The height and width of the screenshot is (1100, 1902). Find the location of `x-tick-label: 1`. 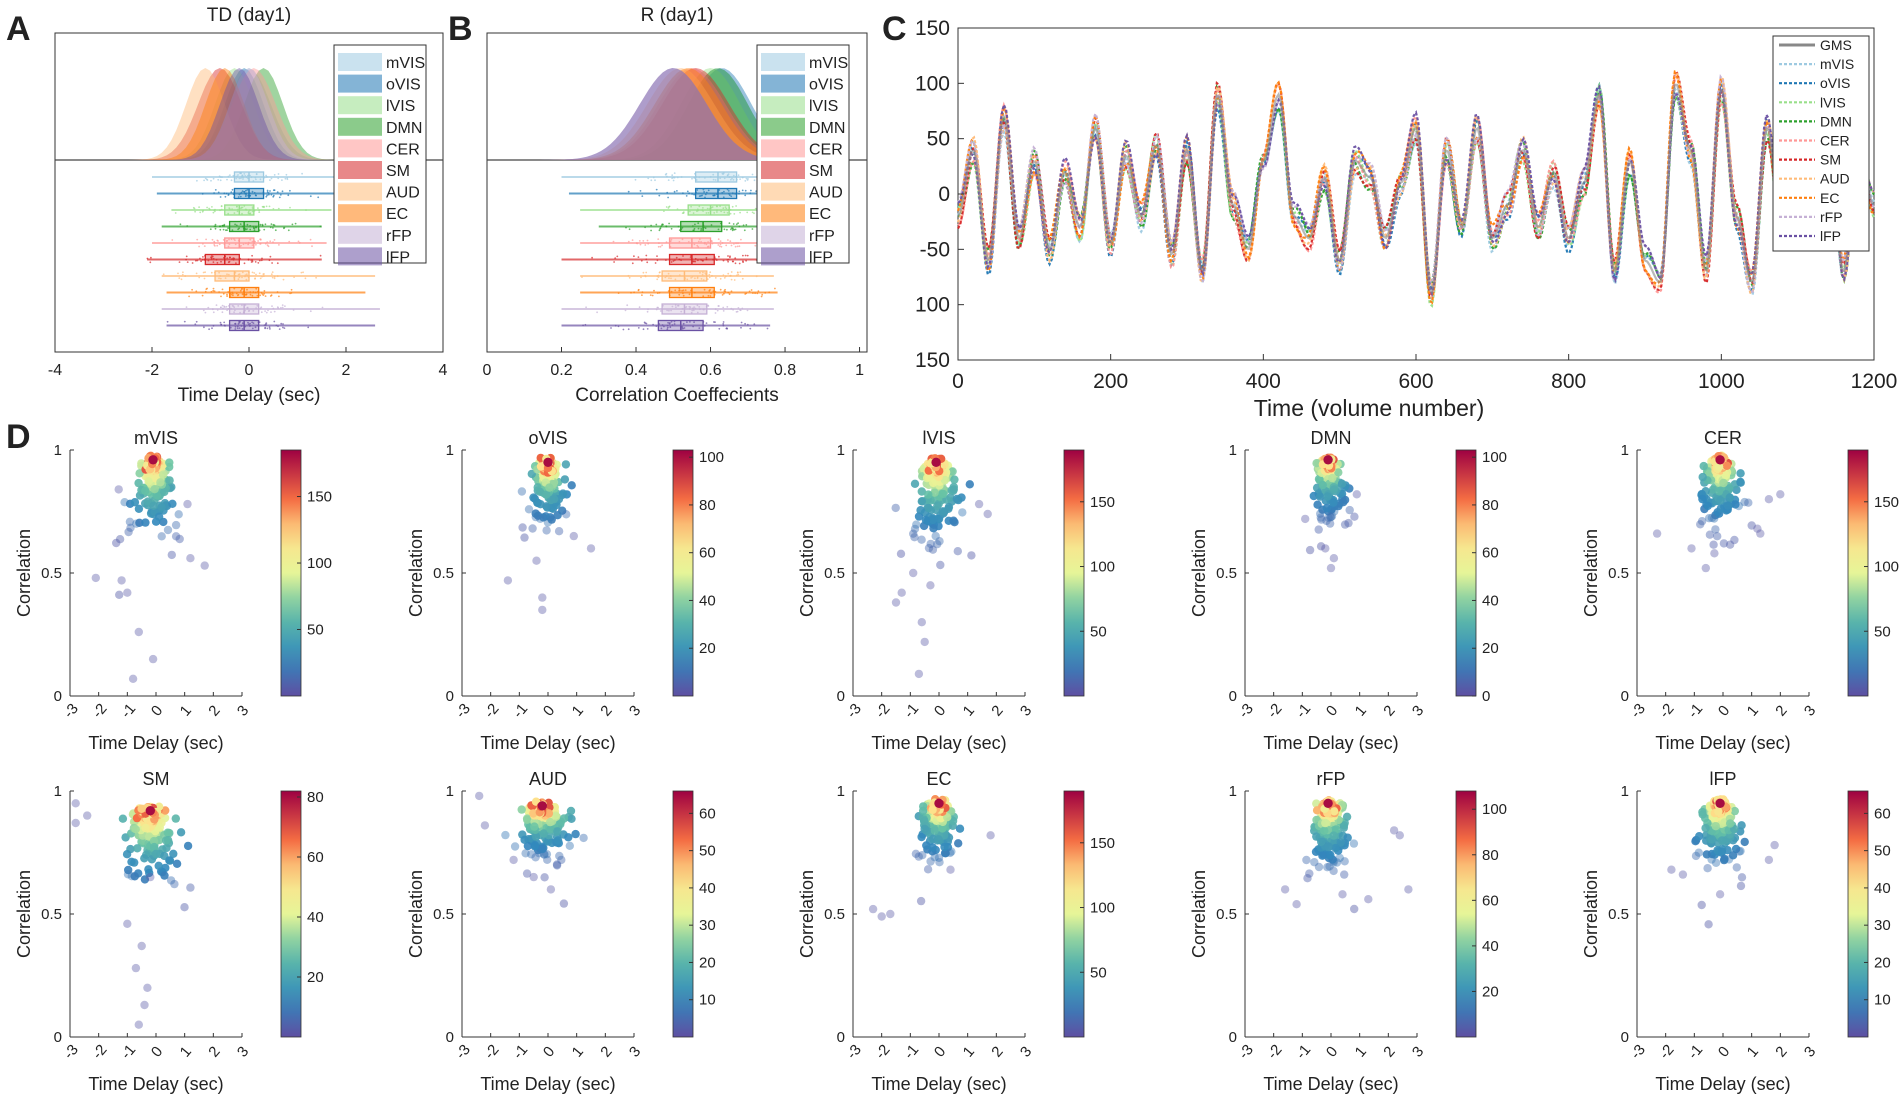

x-tick-label: 1 is located at coordinates (186, 710).